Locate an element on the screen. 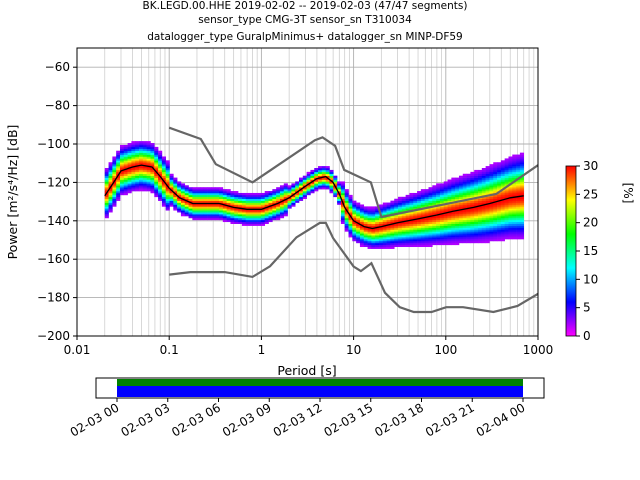 Image resolution: width=640 pixels, height=480 pixels. timeline-tick-label: 02-03 15 is located at coordinates (349, 419).